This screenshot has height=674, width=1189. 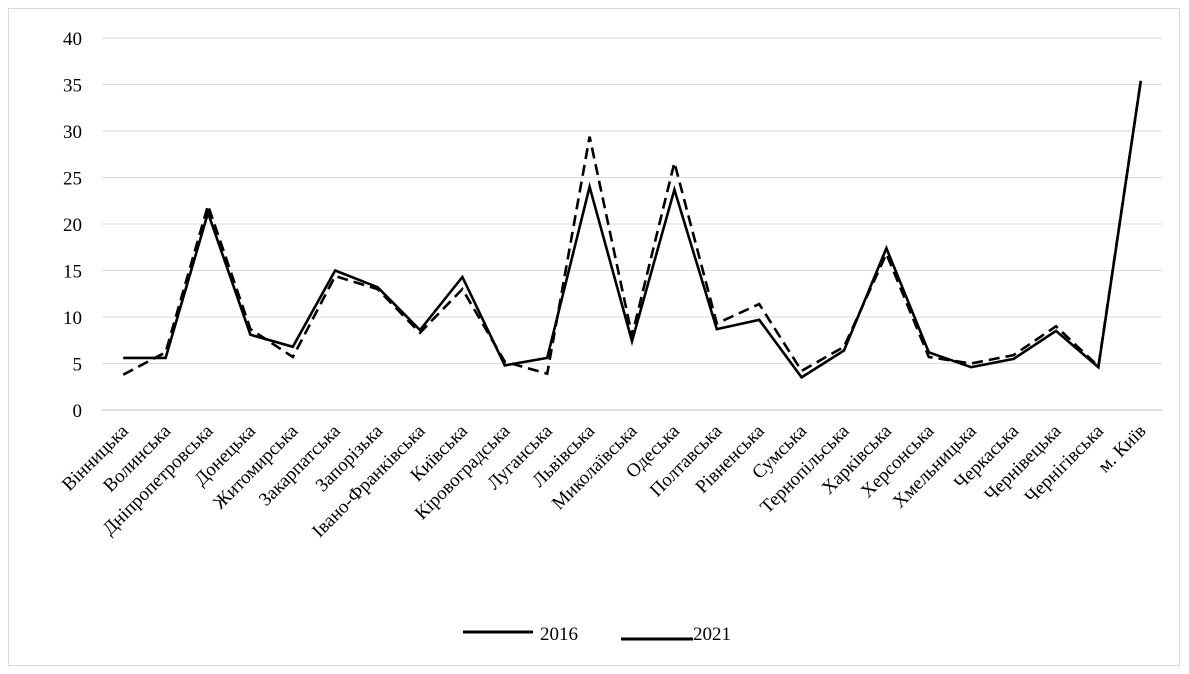 I want to click on y-tick-label: 5, so click(x=78, y=365).